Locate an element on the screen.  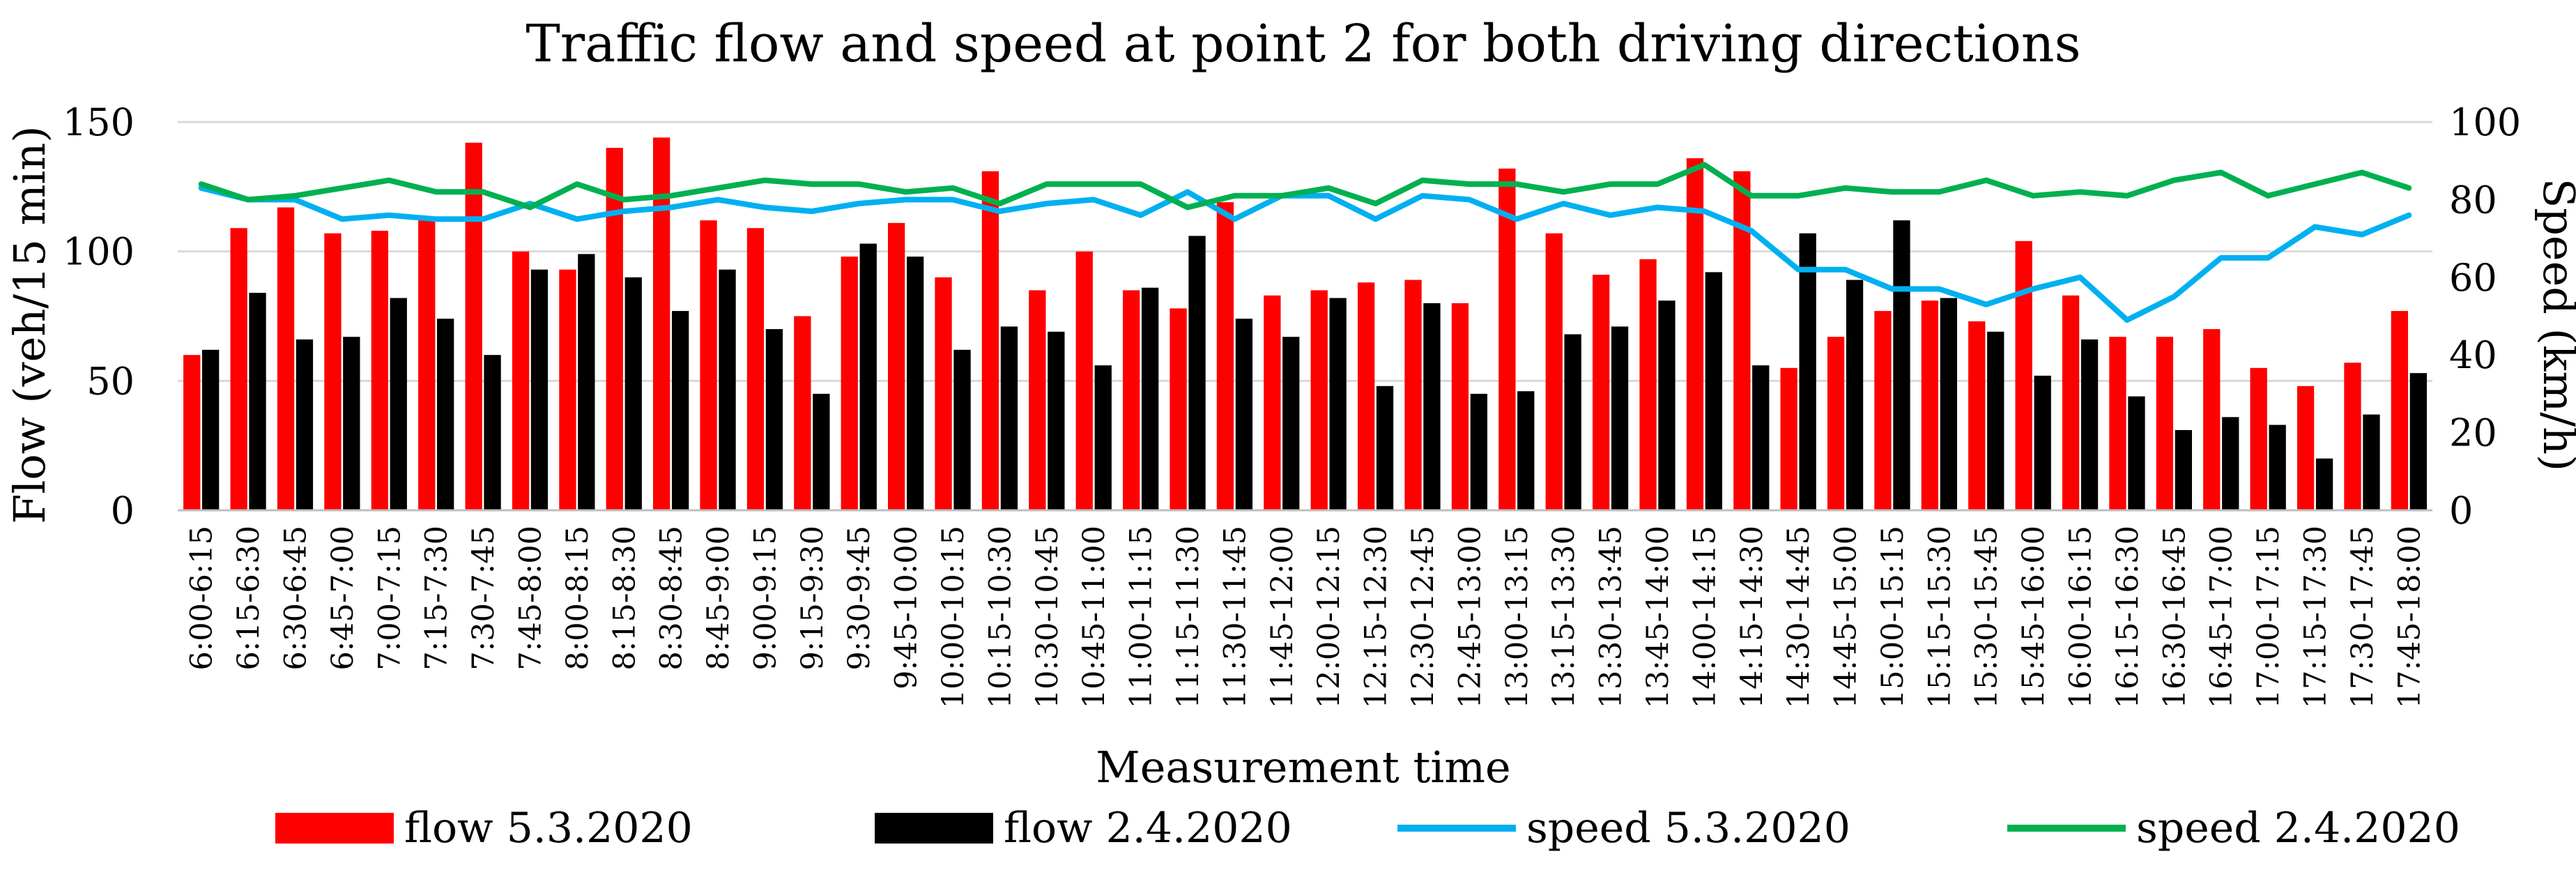
legend-label-2: speed 5.3.2020 is located at coordinates (1688, 828).